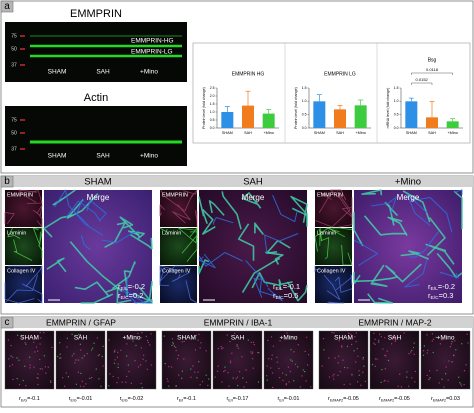 This screenshot has width=474, height=413. Describe the element at coordinates (446, 295) in the screenshot. I see `value: =0.3` at that location.